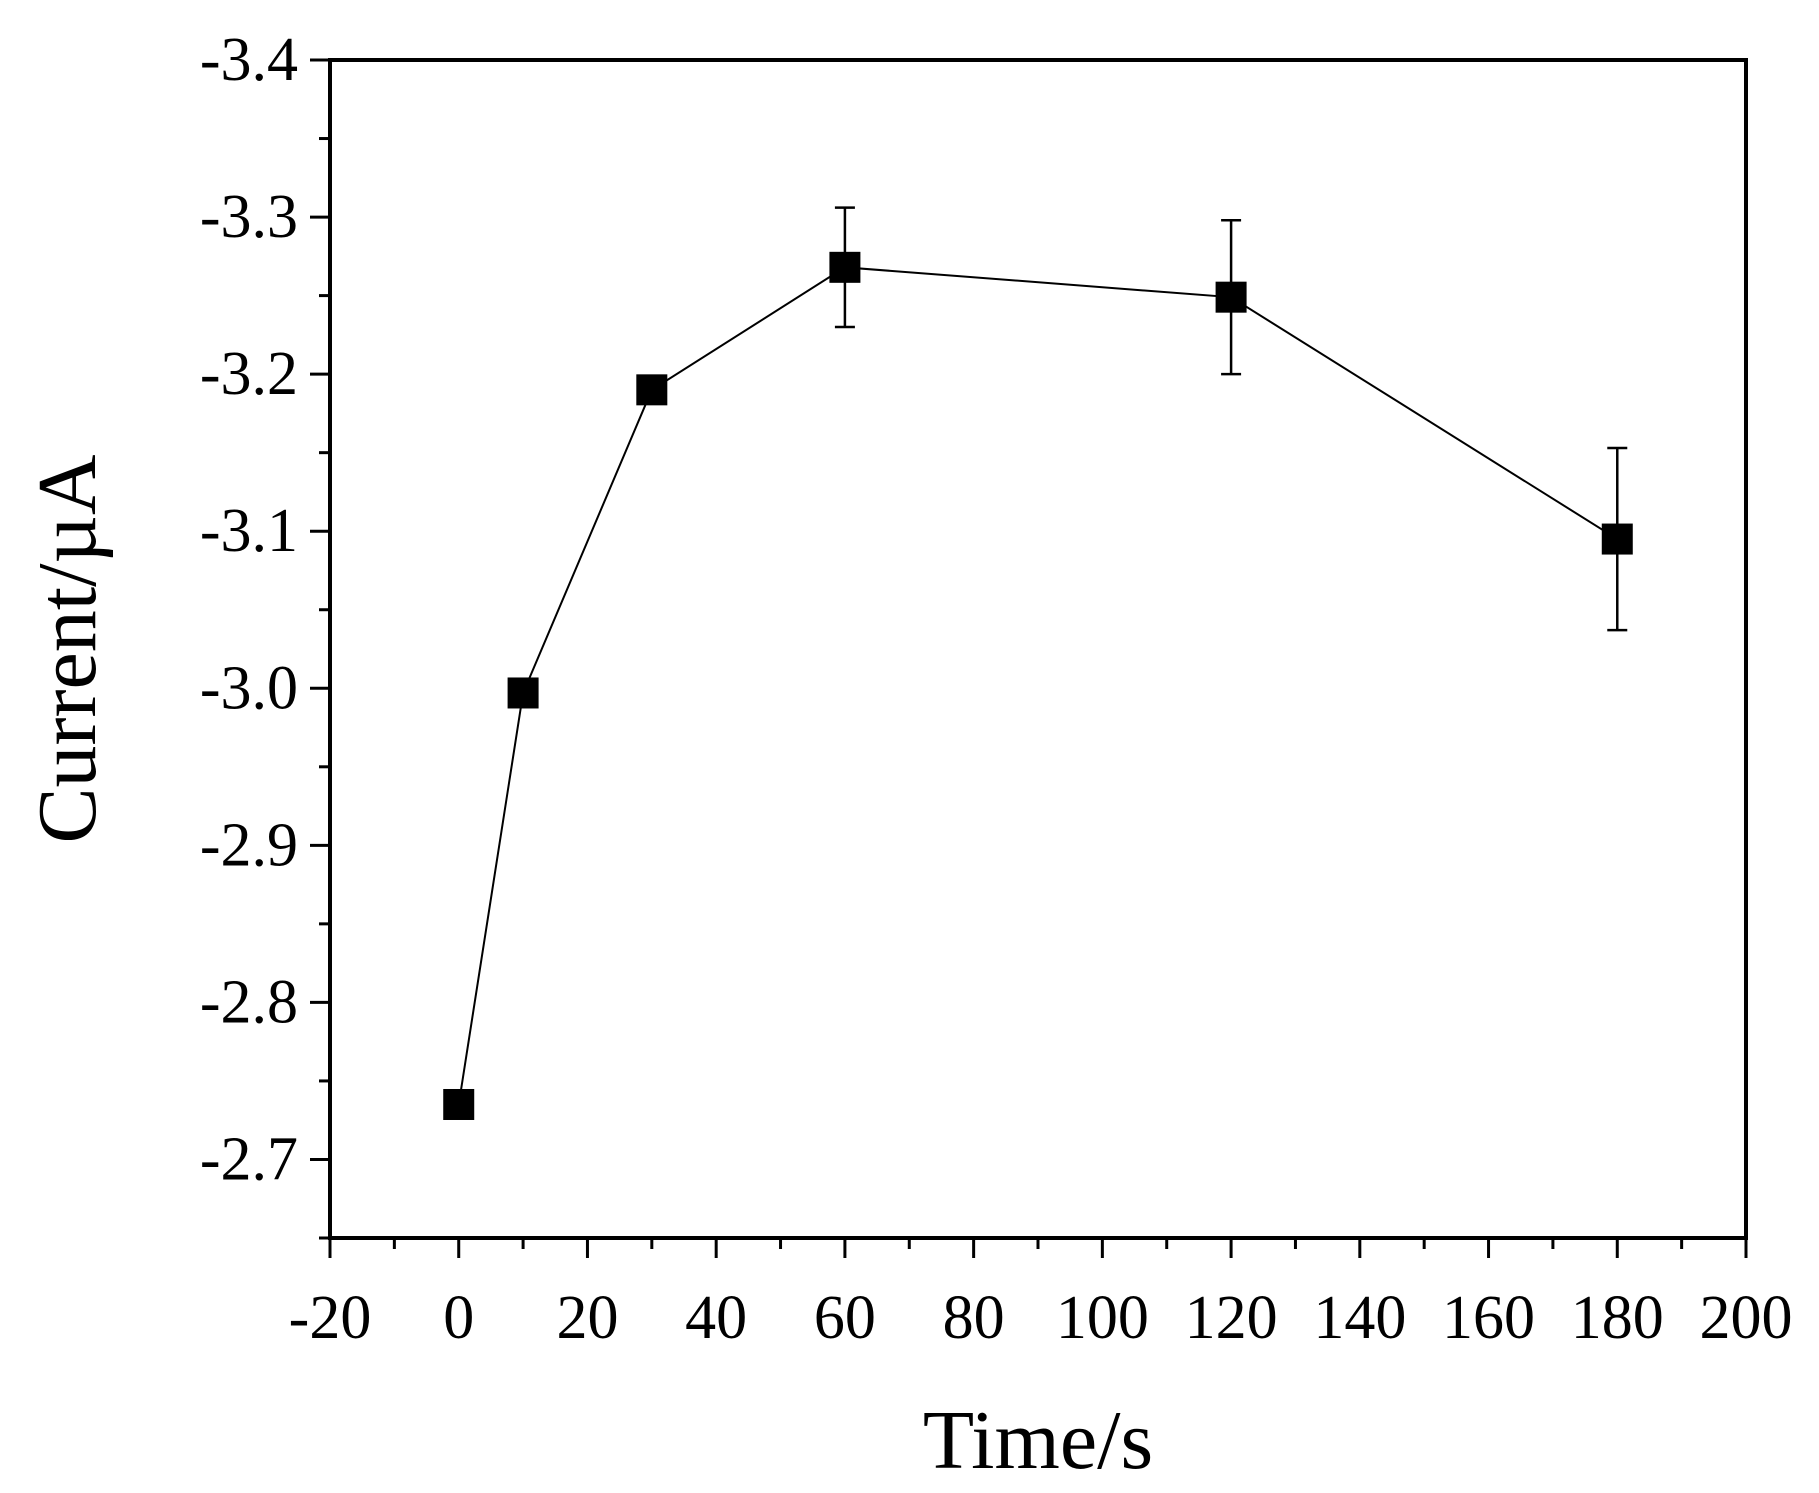  I want to click on y-axis-title: Current/µA, so click(67, 648).